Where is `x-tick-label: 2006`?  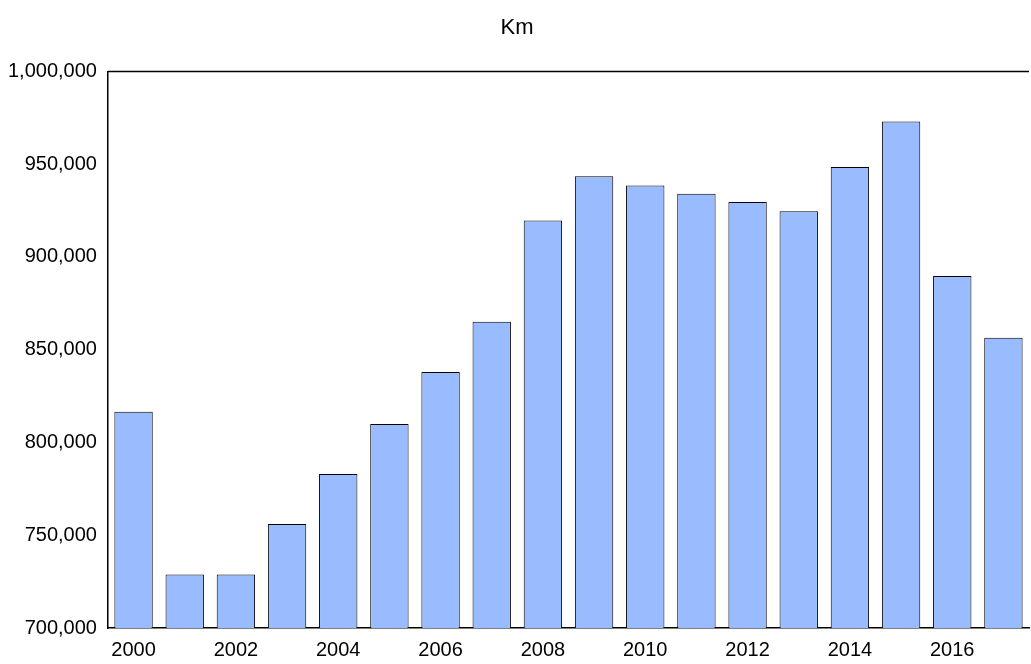 x-tick-label: 2006 is located at coordinates (440, 648).